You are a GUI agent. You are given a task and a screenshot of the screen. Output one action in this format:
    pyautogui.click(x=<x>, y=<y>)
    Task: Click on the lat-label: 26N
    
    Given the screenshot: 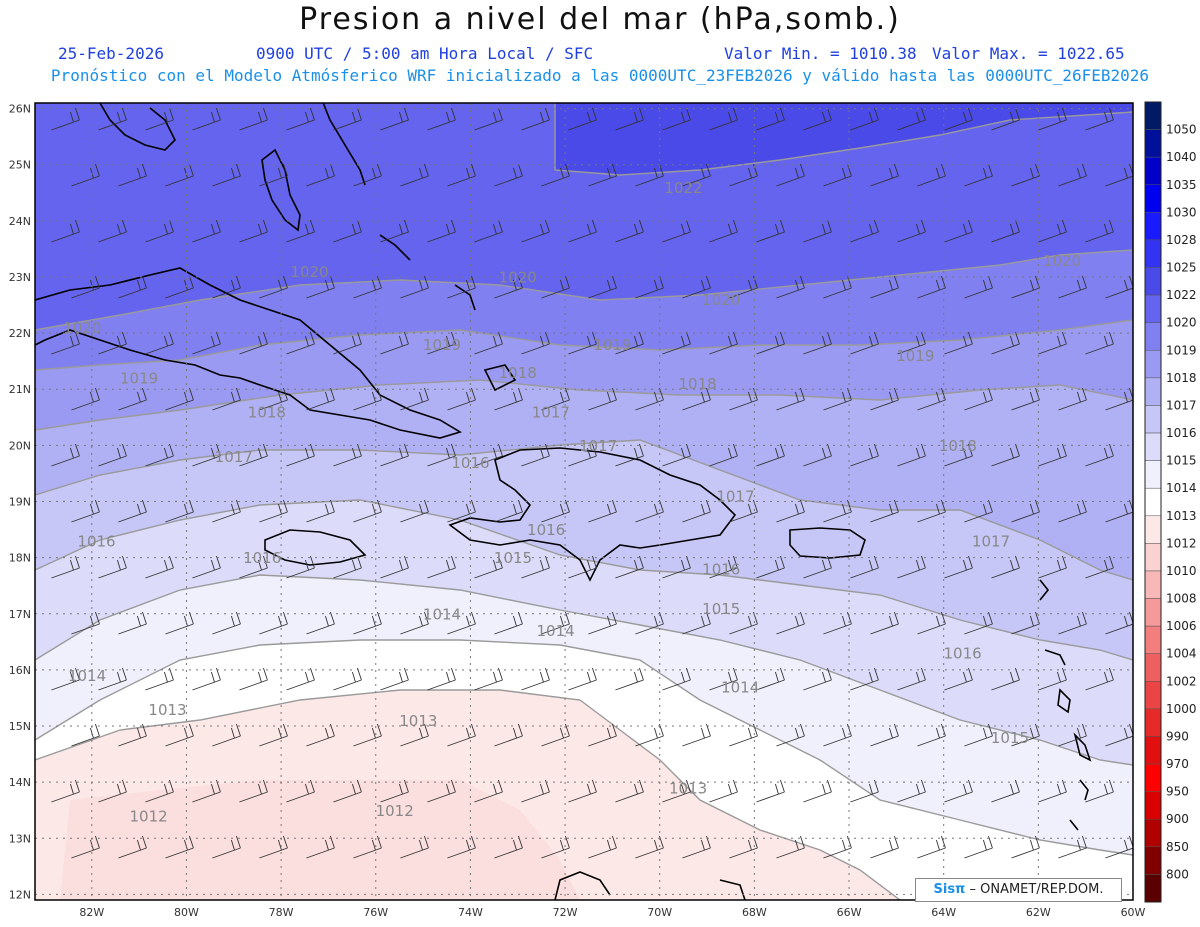 What is the action you would take?
    pyautogui.click(x=20, y=109)
    